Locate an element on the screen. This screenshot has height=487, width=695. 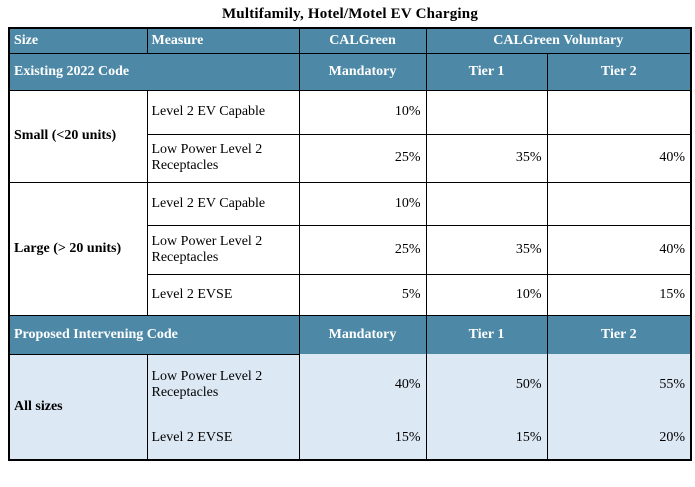
existing-tier2-header: Tier 2 is located at coordinates (619, 71).